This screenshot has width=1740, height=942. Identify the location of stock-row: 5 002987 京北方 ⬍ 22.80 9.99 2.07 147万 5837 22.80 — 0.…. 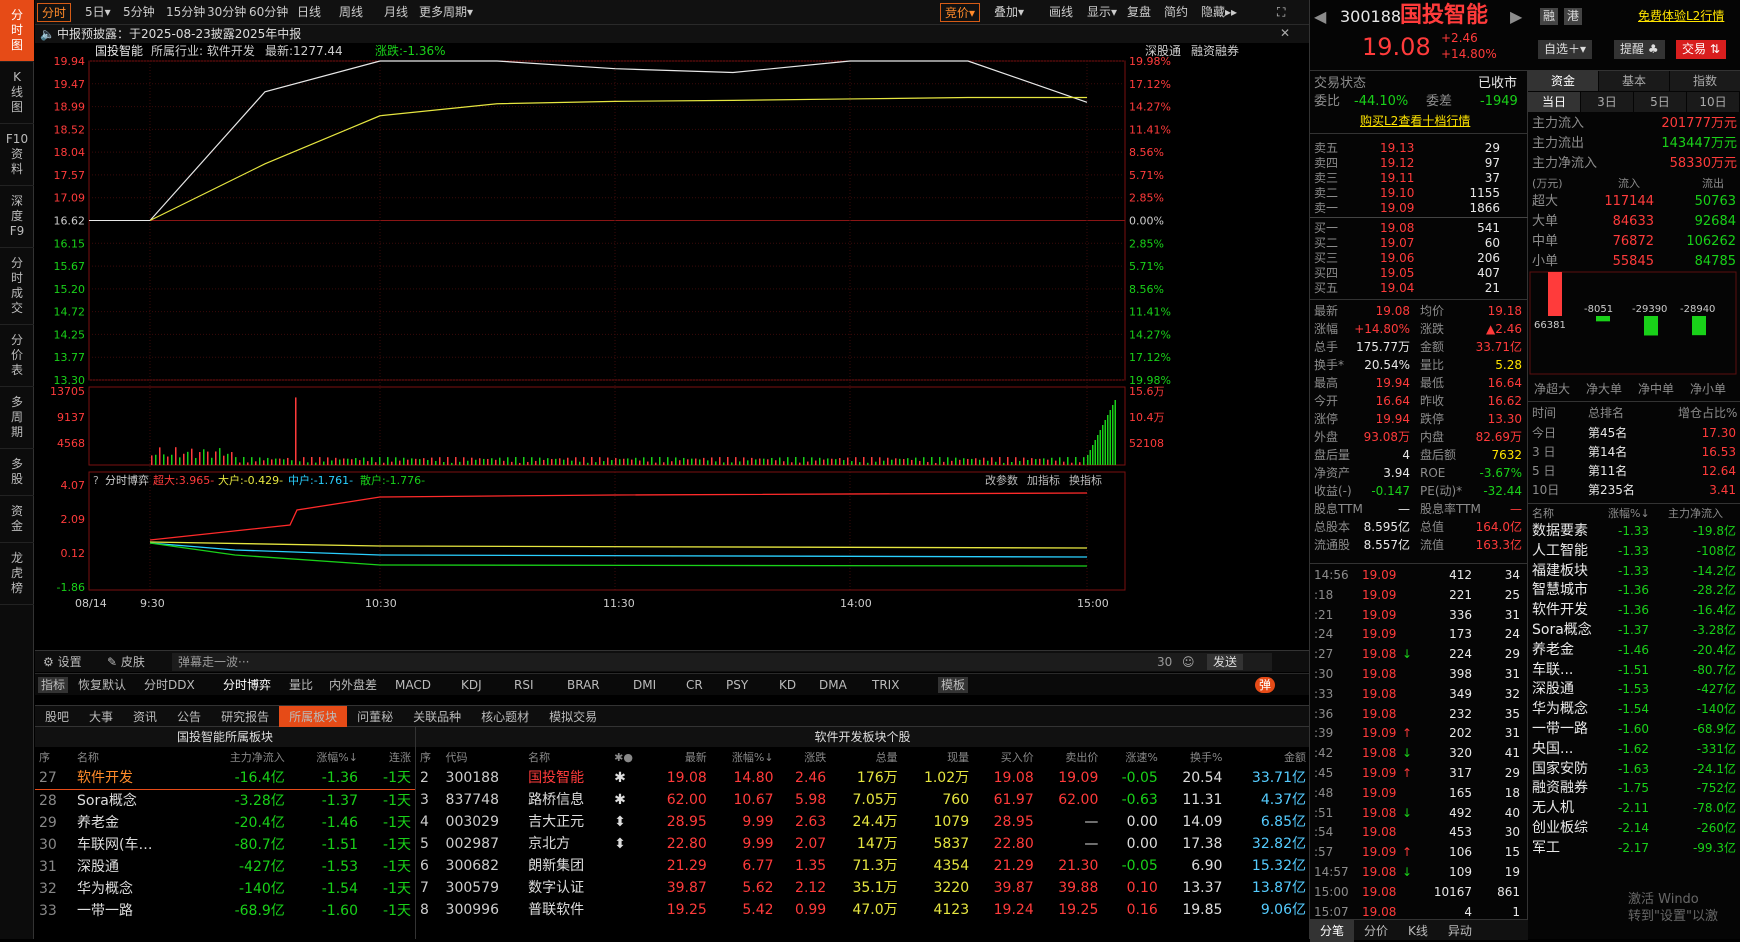
(863, 844).